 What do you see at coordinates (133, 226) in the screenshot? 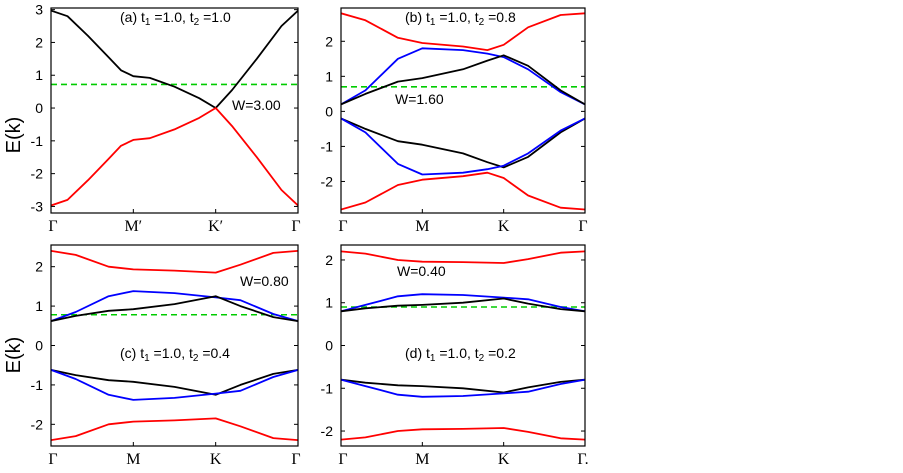
I see `x-tick-label: M′` at bounding box center [133, 226].